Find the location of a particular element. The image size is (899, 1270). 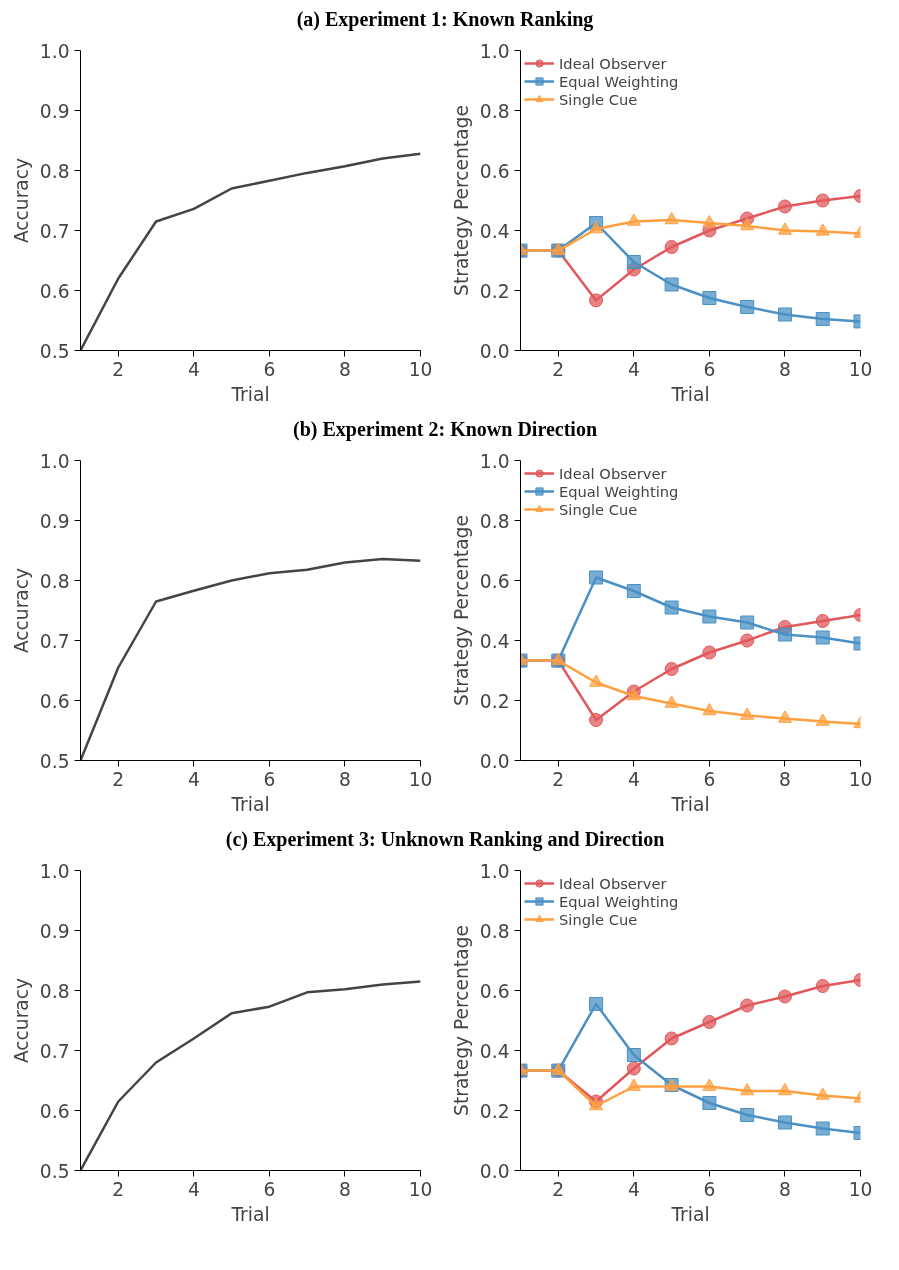

chart-title: (c) Experiment 3: Unknown Ranking and Direction is located at coordinates (445, 840).